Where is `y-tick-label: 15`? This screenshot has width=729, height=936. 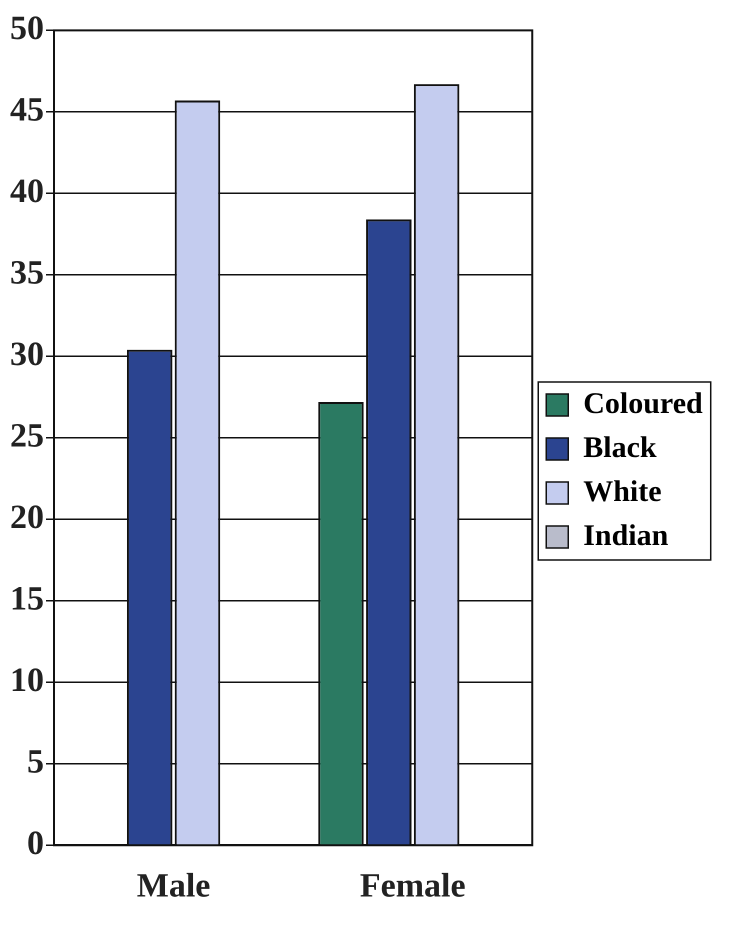
y-tick-label: 15 is located at coordinates (27, 599).